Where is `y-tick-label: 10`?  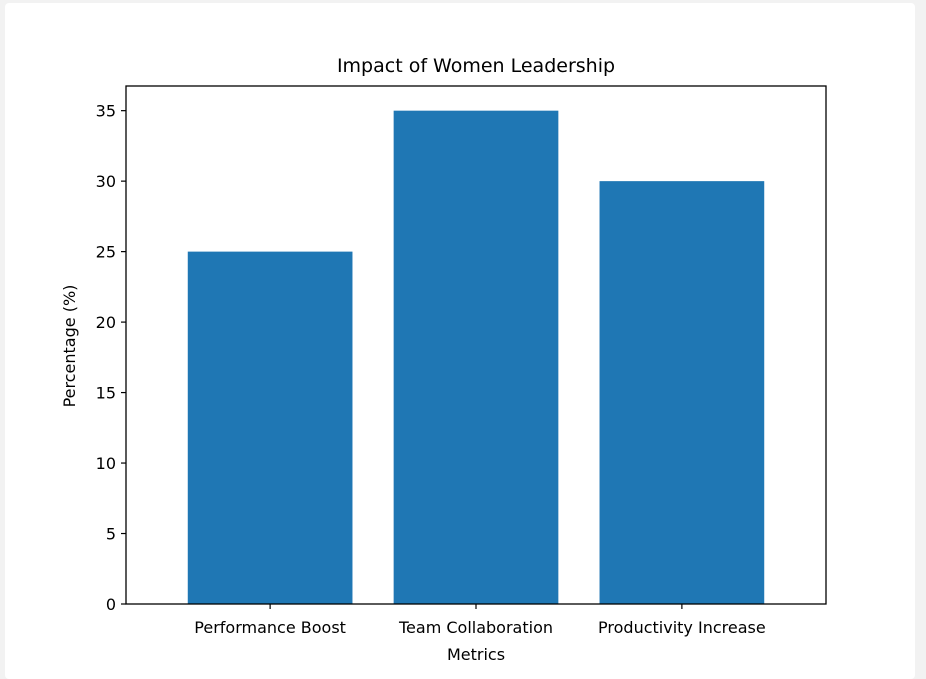 y-tick-label: 10 is located at coordinates (106, 463).